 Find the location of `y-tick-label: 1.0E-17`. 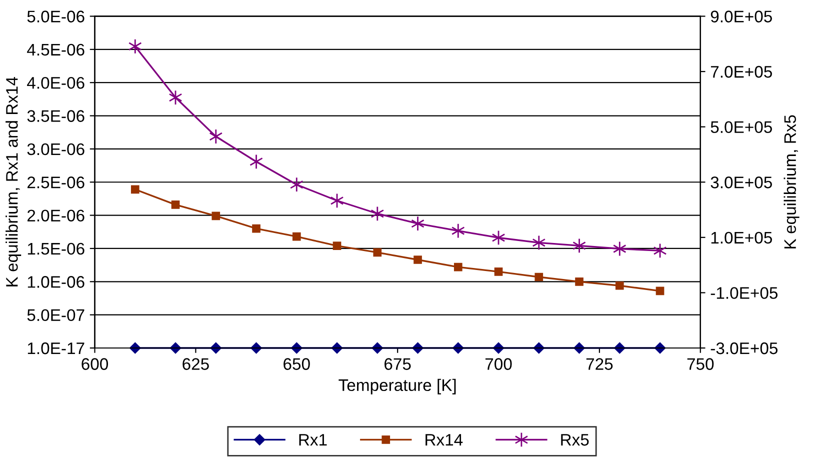

y-tick-label: 1.0E-17 is located at coordinates (56, 348).